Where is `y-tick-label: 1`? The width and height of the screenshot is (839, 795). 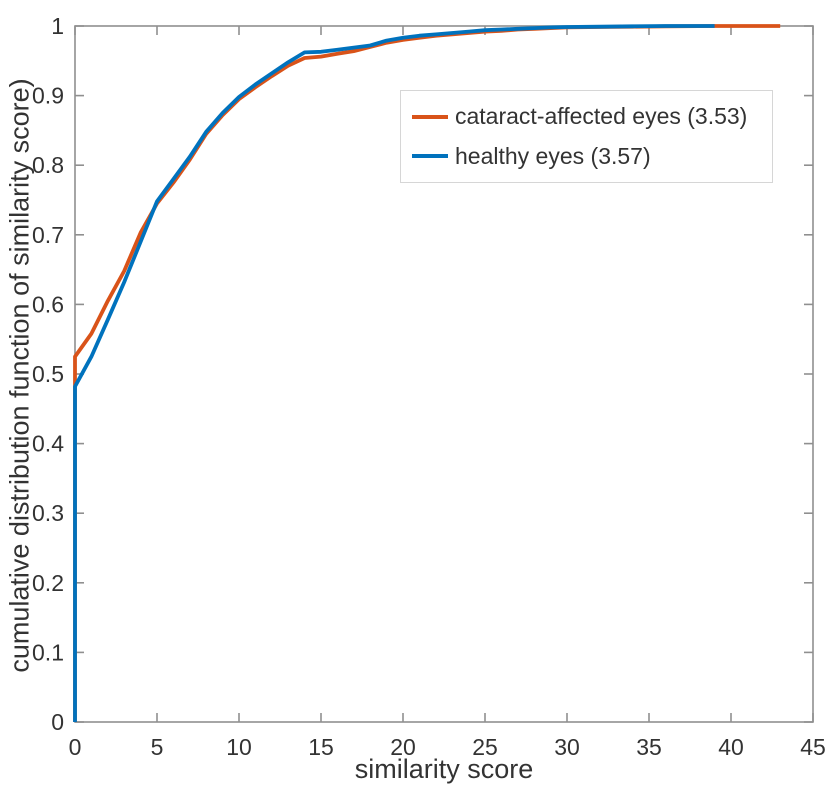
y-tick-label: 1 is located at coordinates (57, 26).